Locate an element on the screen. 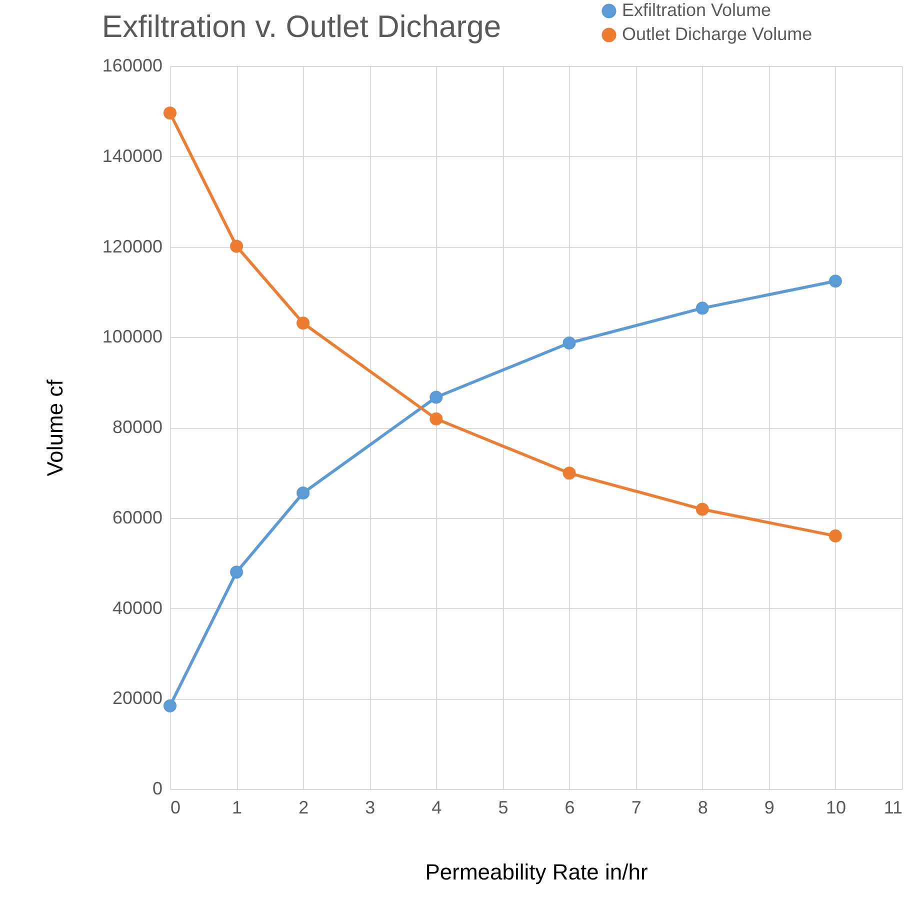 This screenshot has height=903, width=917. y-tick-label: 160000 is located at coordinates (132, 66).